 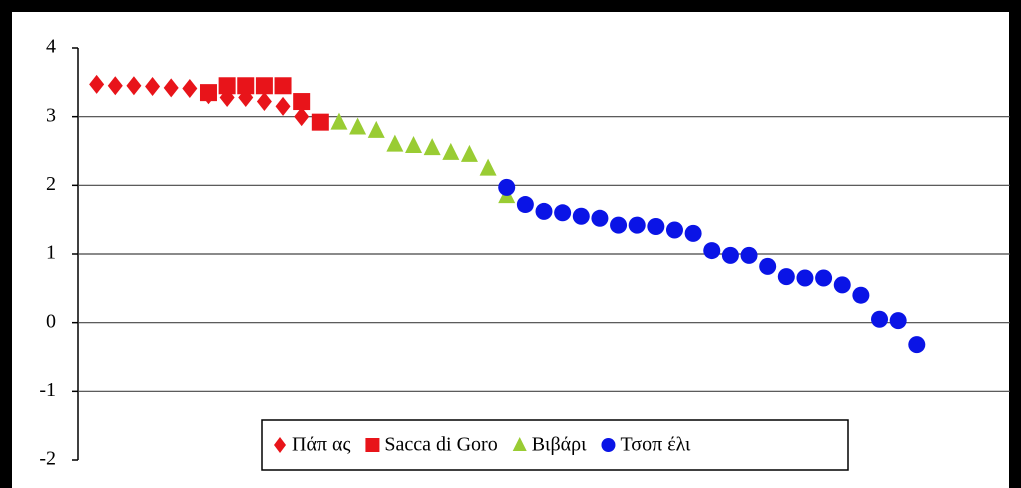 I want to click on y-tick-label: 3, so click(x=51, y=115).